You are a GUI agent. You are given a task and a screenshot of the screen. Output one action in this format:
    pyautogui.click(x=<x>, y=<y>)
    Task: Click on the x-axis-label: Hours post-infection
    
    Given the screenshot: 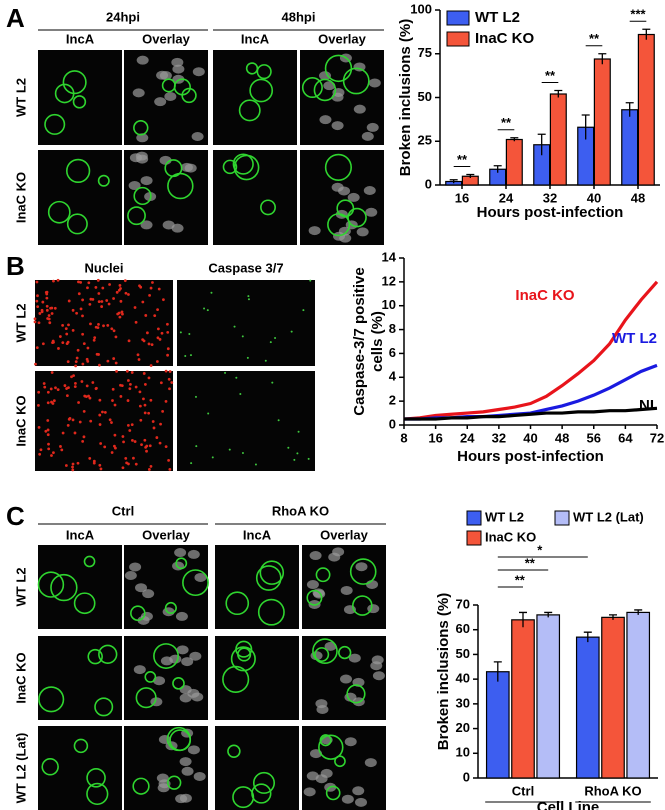 What is the action you would take?
    pyautogui.click(x=550, y=212)
    